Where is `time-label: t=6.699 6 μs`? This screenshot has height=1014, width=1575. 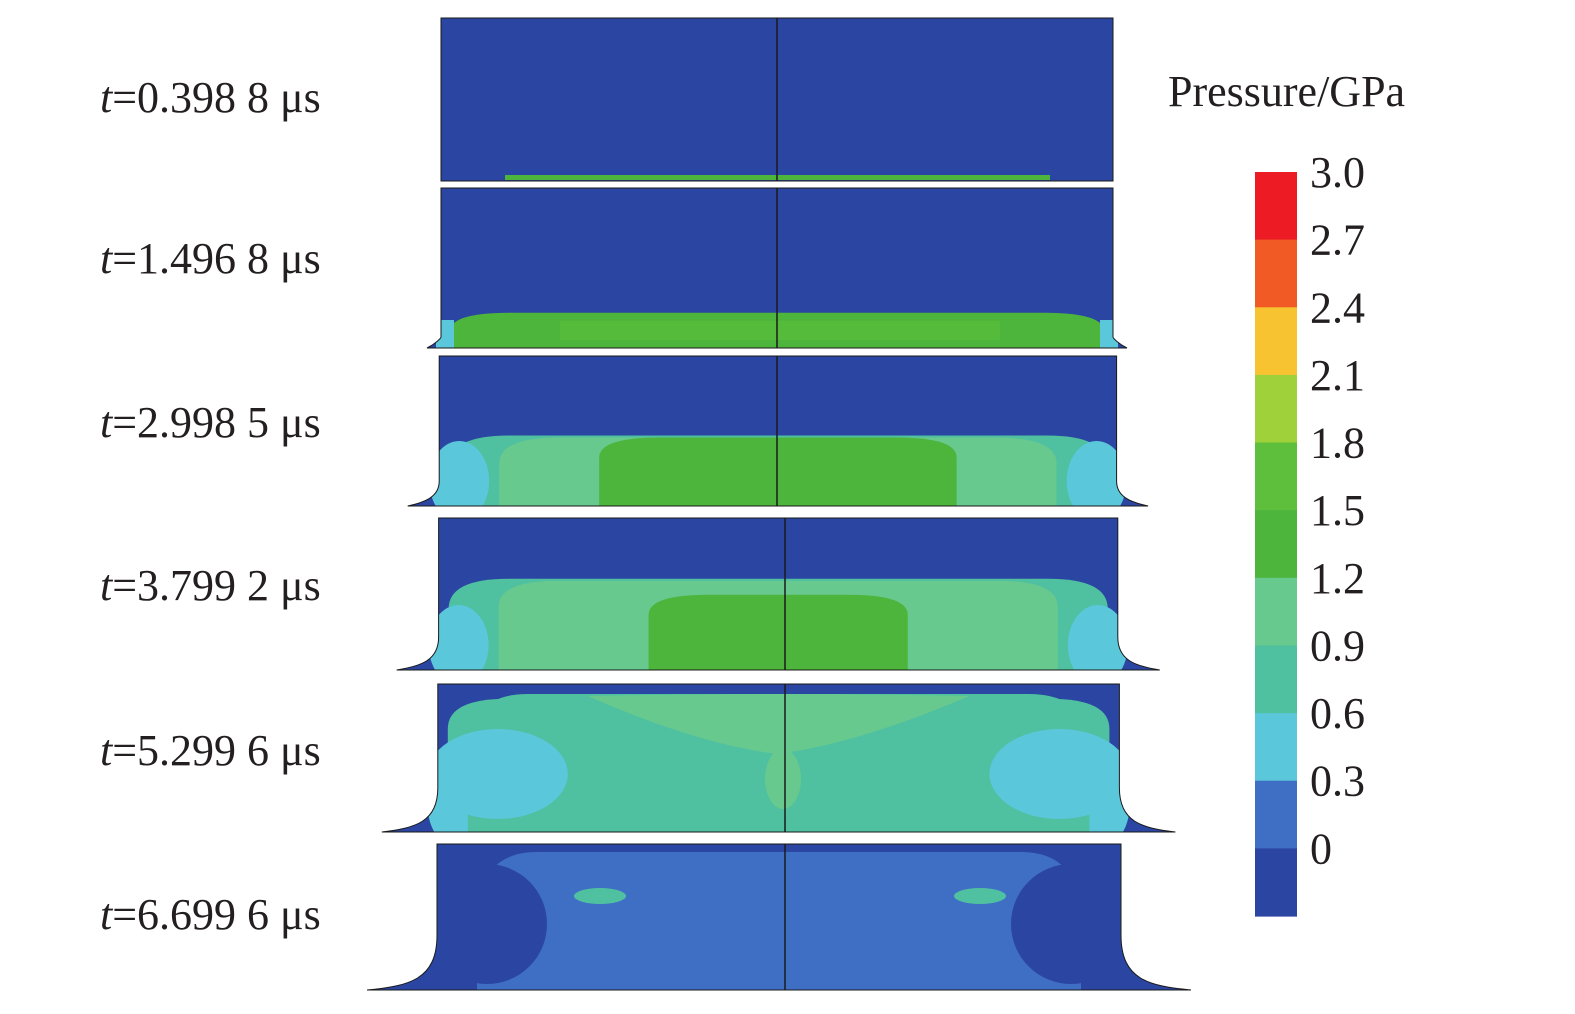
time-label: t=6.699 6 μs is located at coordinates (210, 914).